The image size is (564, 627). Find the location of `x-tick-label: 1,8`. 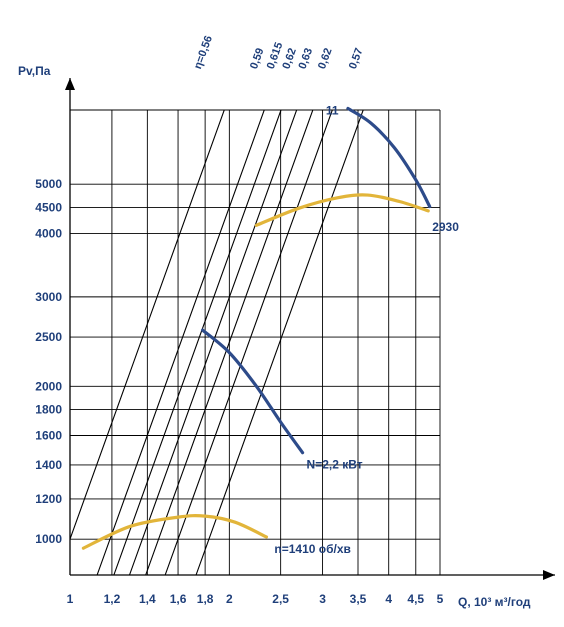

x-tick-label: 1,8 is located at coordinates (205, 599).